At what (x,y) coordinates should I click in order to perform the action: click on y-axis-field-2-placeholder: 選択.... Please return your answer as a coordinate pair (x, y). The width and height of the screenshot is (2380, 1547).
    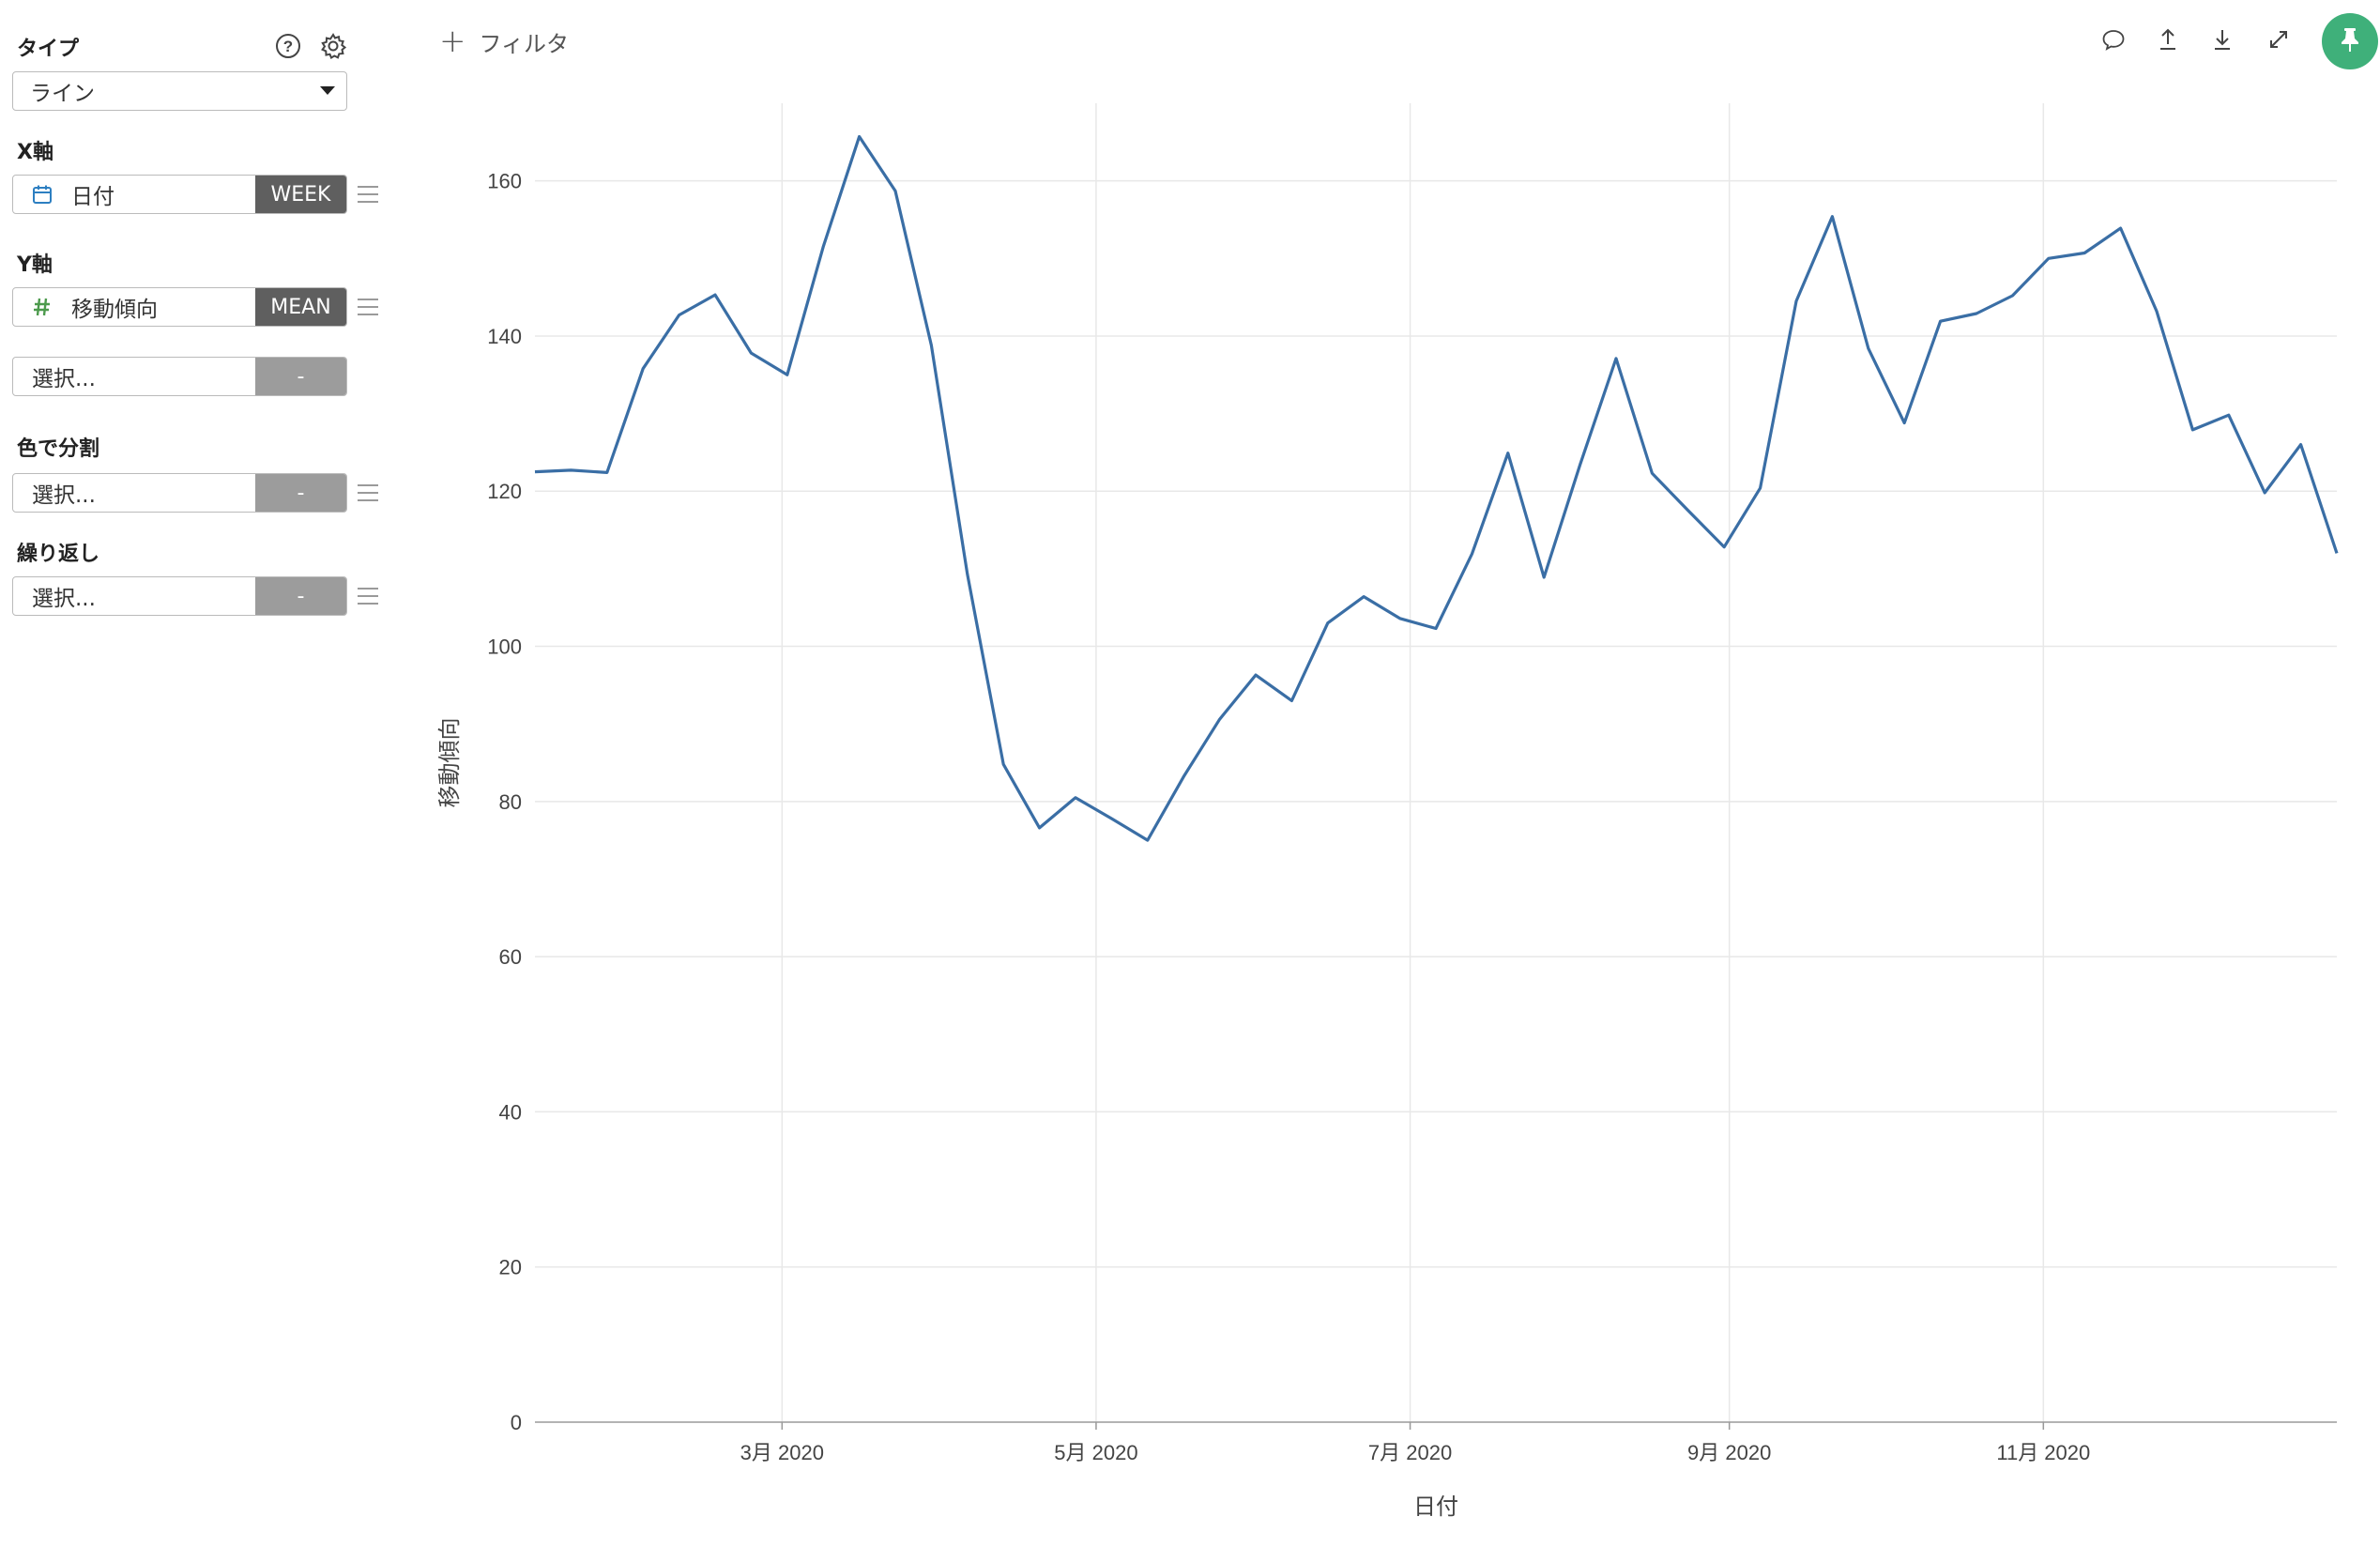
    Looking at the image, I should click on (64, 379).